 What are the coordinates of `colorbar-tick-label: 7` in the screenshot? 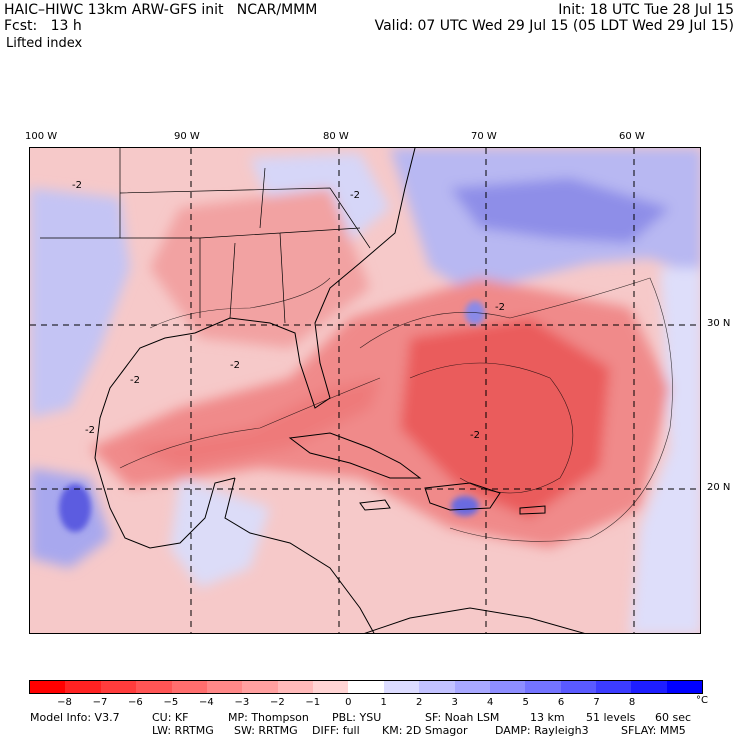 It's located at (596, 702).